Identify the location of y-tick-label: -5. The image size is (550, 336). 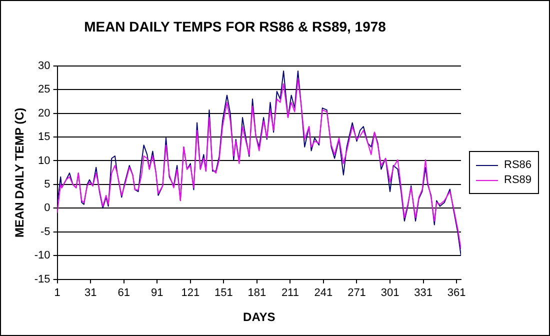
(45, 232).